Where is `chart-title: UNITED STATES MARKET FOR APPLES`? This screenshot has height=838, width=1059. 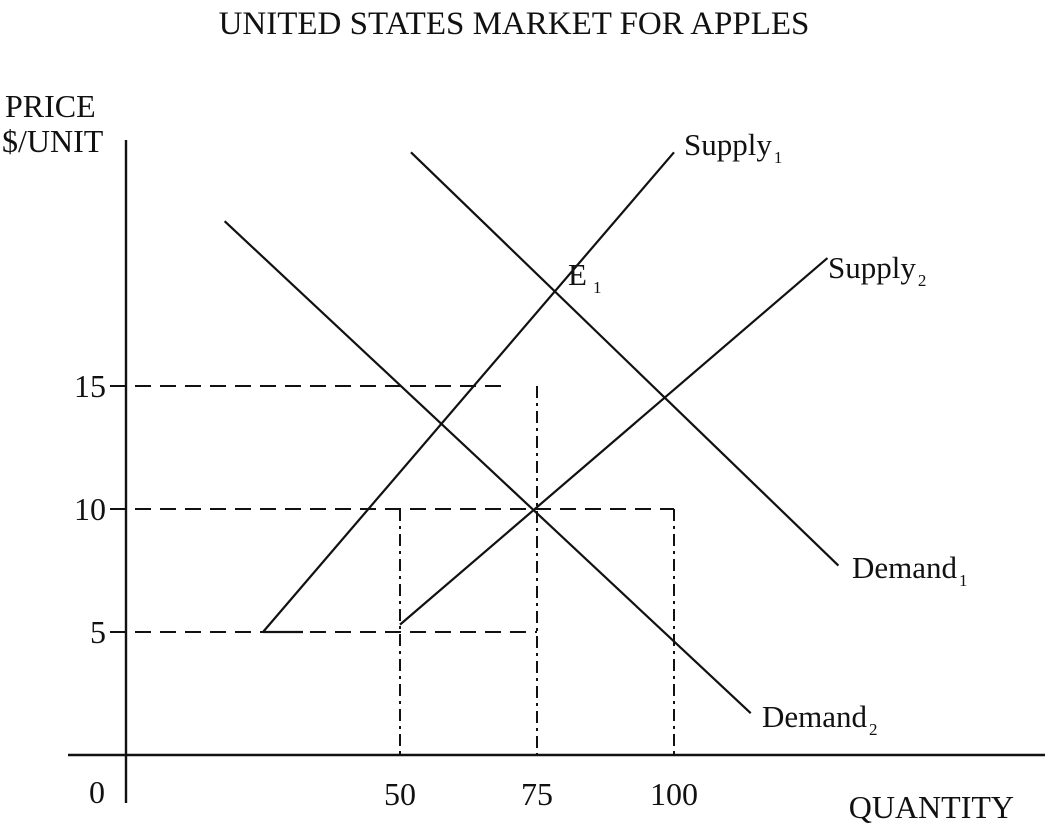 chart-title: UNITED STATES MARKET FOR APPLES is located at coordinates (514, 24).